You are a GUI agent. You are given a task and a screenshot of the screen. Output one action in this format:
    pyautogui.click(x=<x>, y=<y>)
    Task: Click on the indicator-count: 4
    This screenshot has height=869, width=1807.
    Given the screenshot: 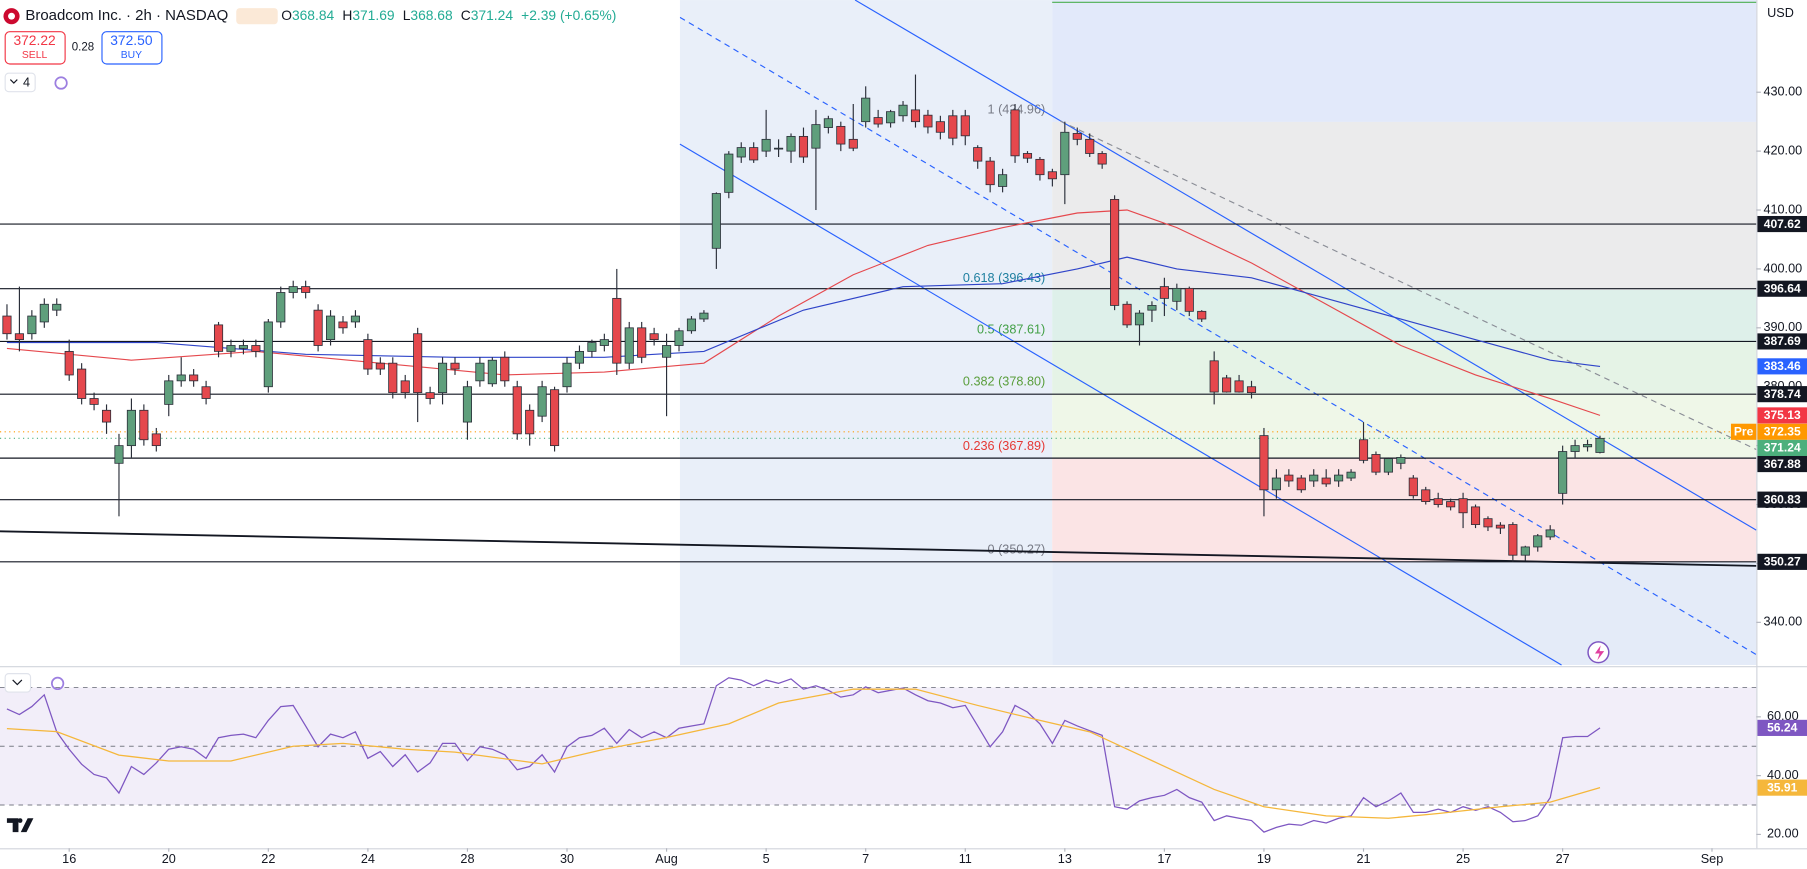 What is the action you would take?
    pyautogui.click(x=26, y=82)
    